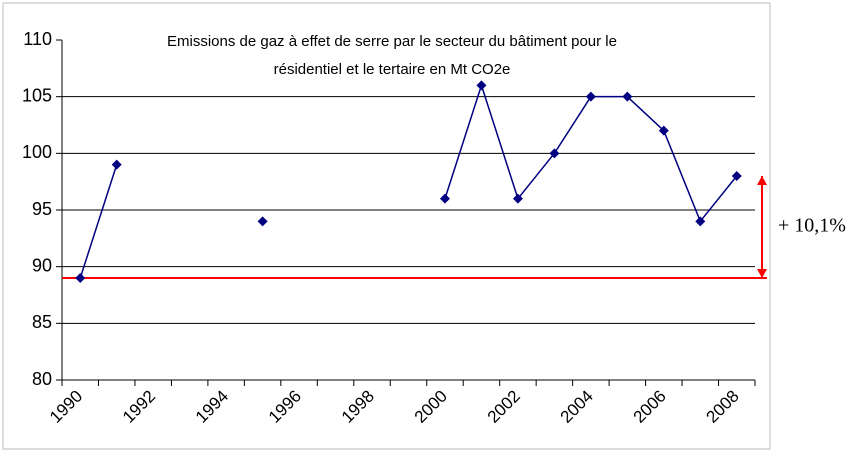 The width and height of the screenshot is (866, 452). I want to click on x-tick-label: 2004, so click(577, 407).